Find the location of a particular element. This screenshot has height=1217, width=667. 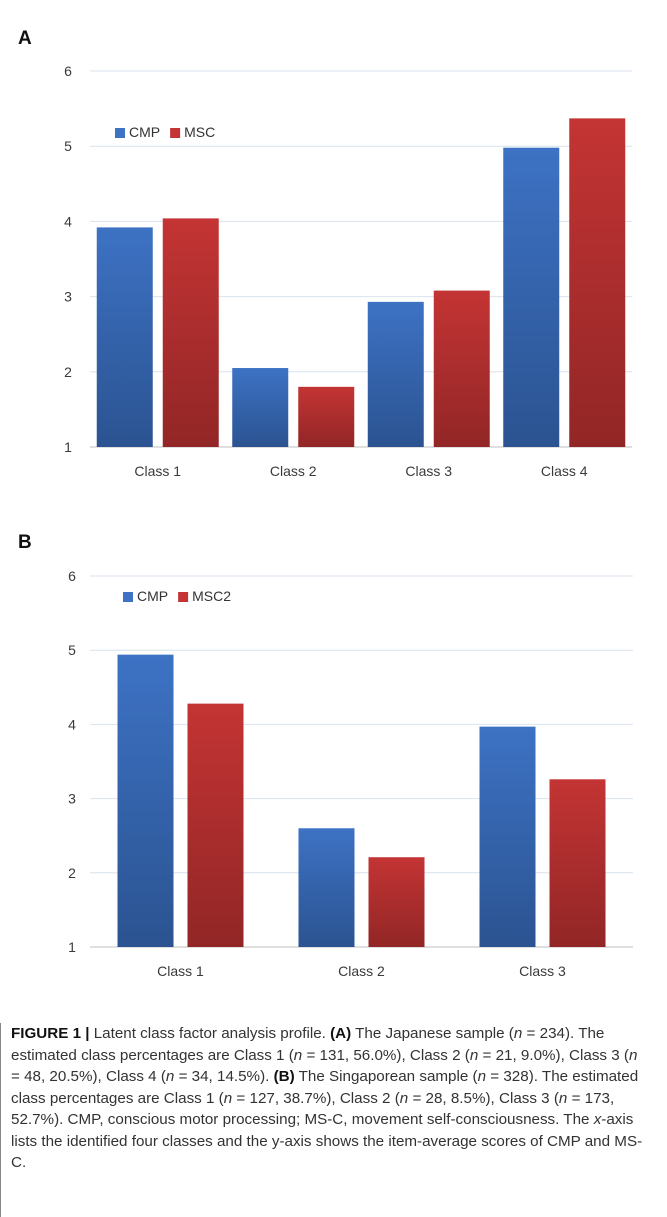

caption-x: x is located at coordinates (597, 1119).